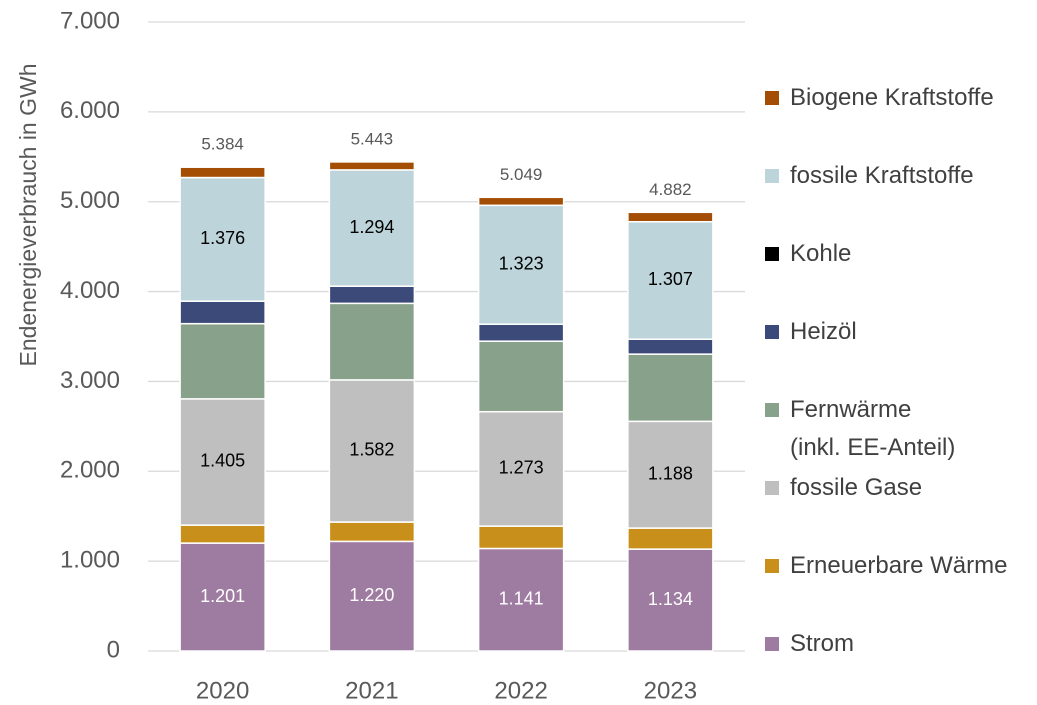 Image resolution: width=1037 pixels, height=705 pixels. Describe the element at coordinates (822, 643) in the screenshot. I see `legend-label: Strom` at that location.